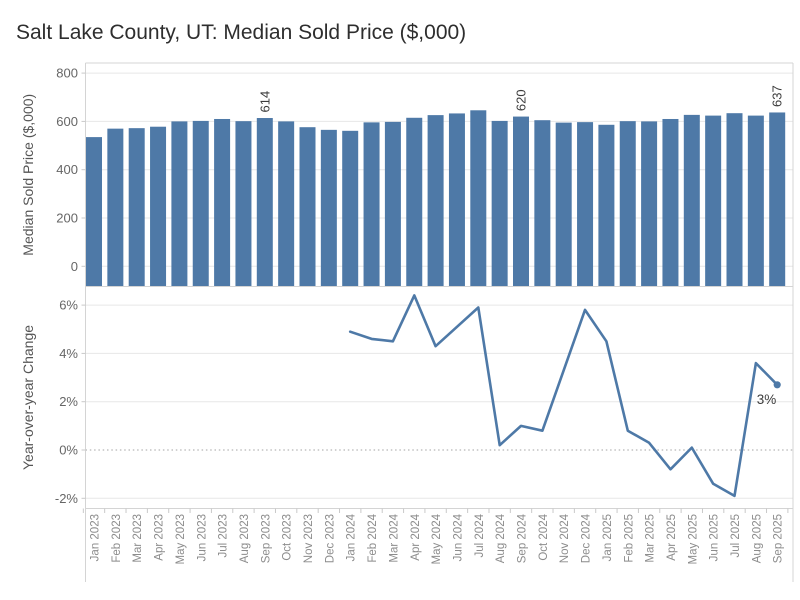  Describe the element at coordinates (286, 204) in the screenshot. I see `bar-oct-2023` at that location.